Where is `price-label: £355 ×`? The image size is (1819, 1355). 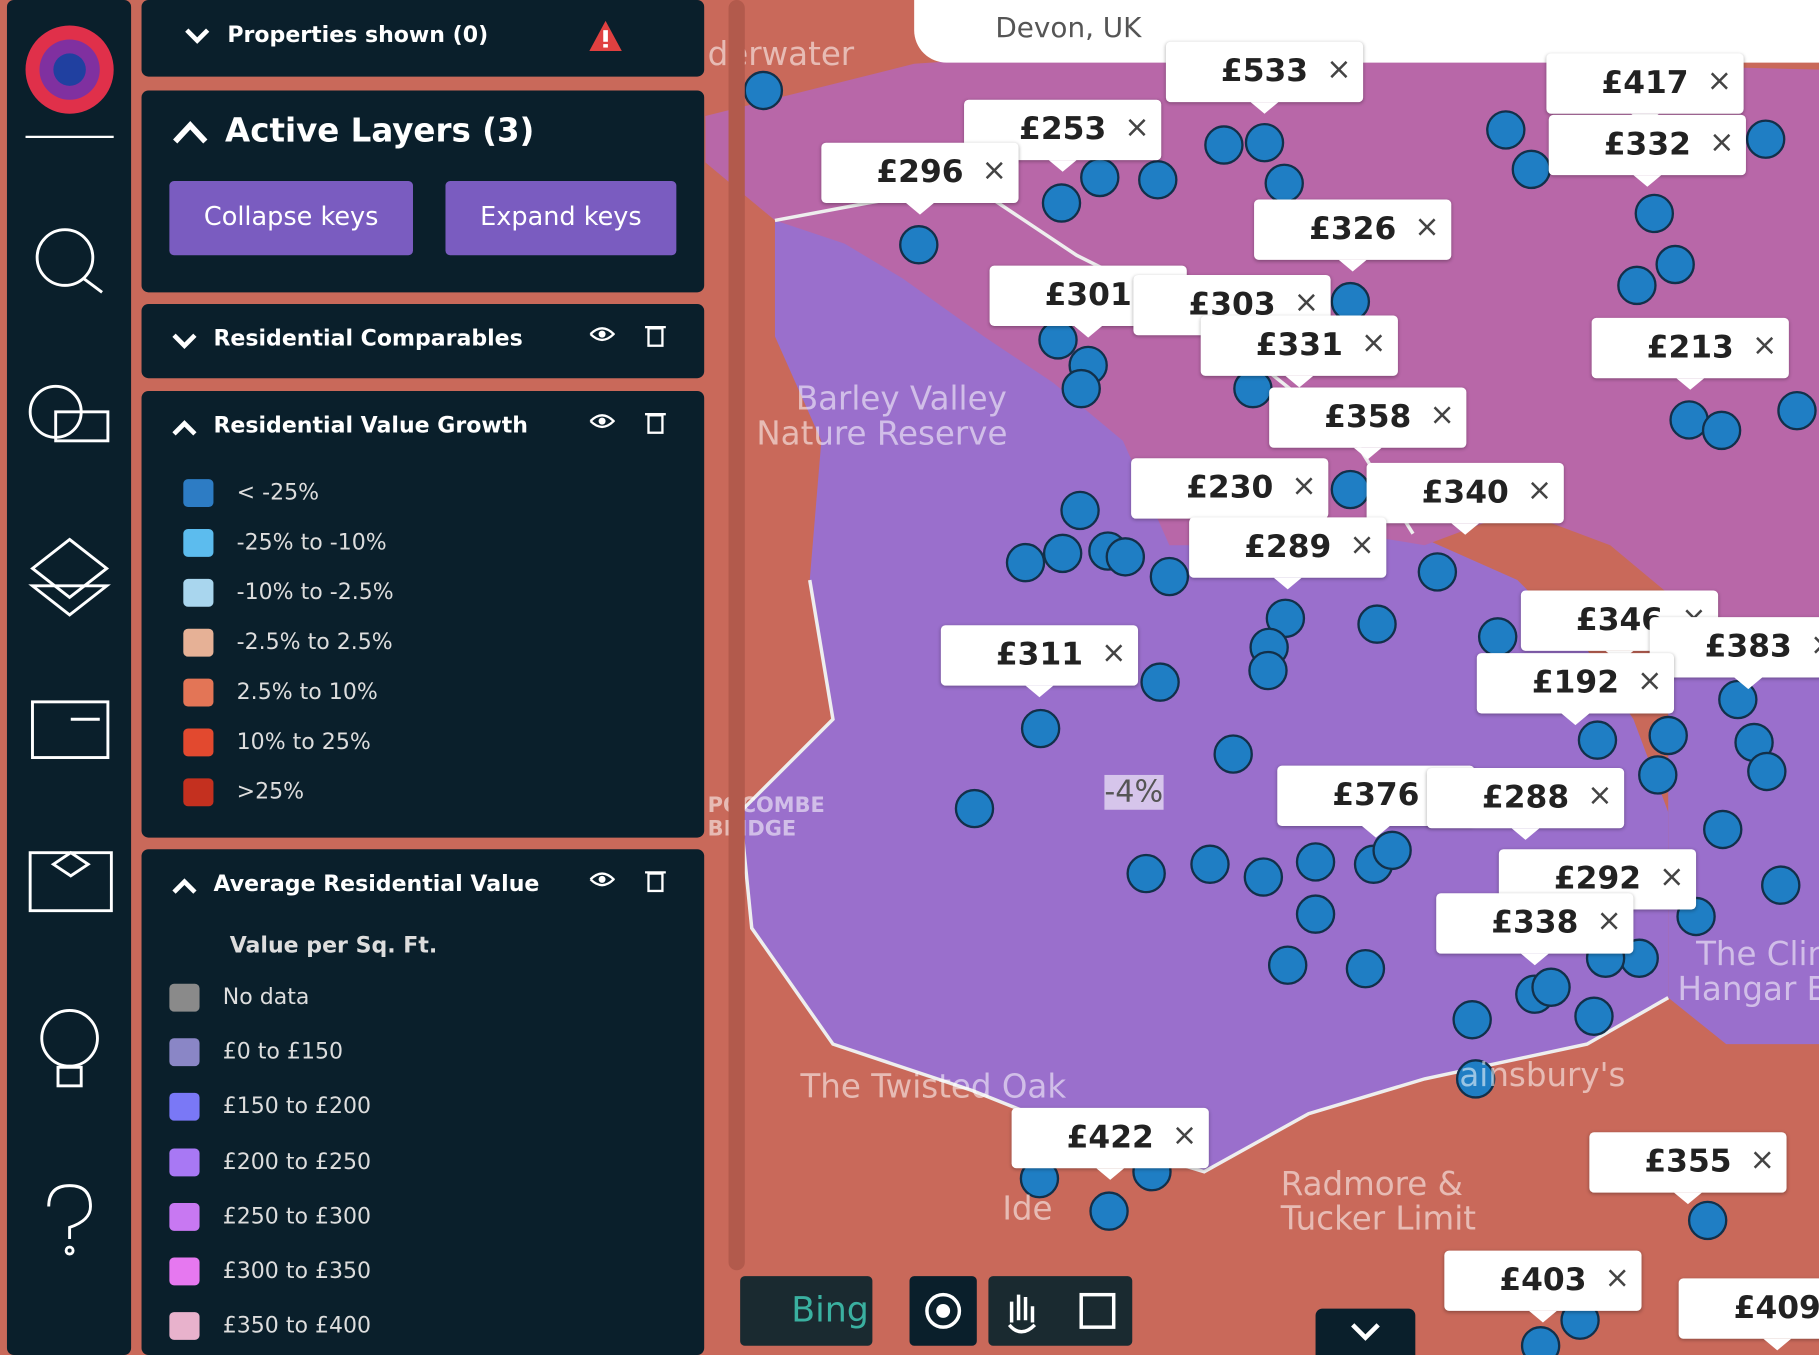 price-label: £355 × is located at coordinates (1688, 1168).